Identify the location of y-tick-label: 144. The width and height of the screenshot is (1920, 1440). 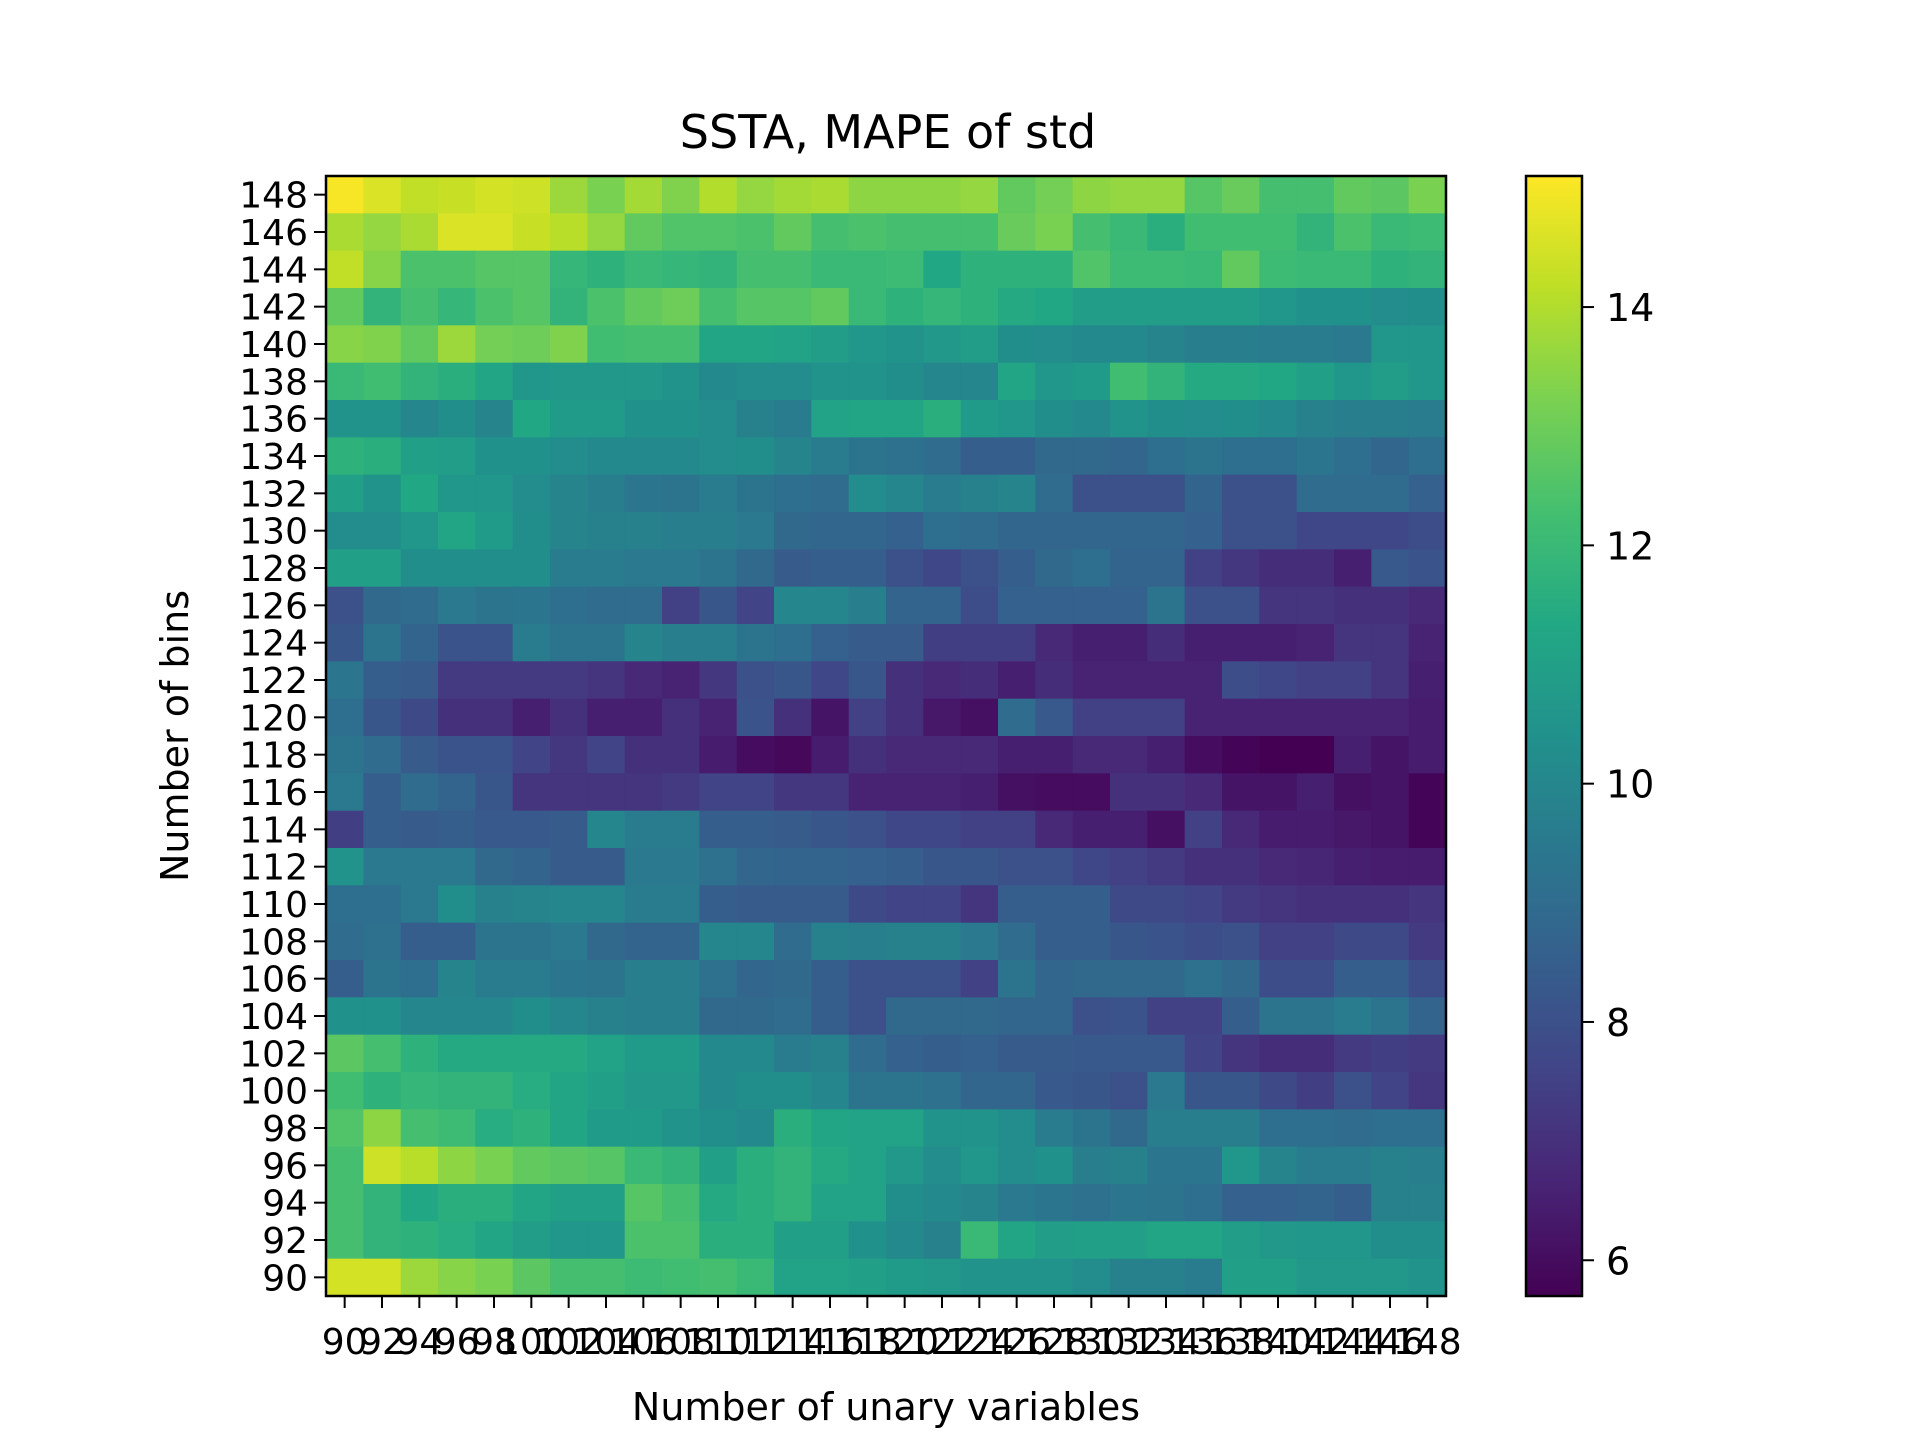
(273, 270).